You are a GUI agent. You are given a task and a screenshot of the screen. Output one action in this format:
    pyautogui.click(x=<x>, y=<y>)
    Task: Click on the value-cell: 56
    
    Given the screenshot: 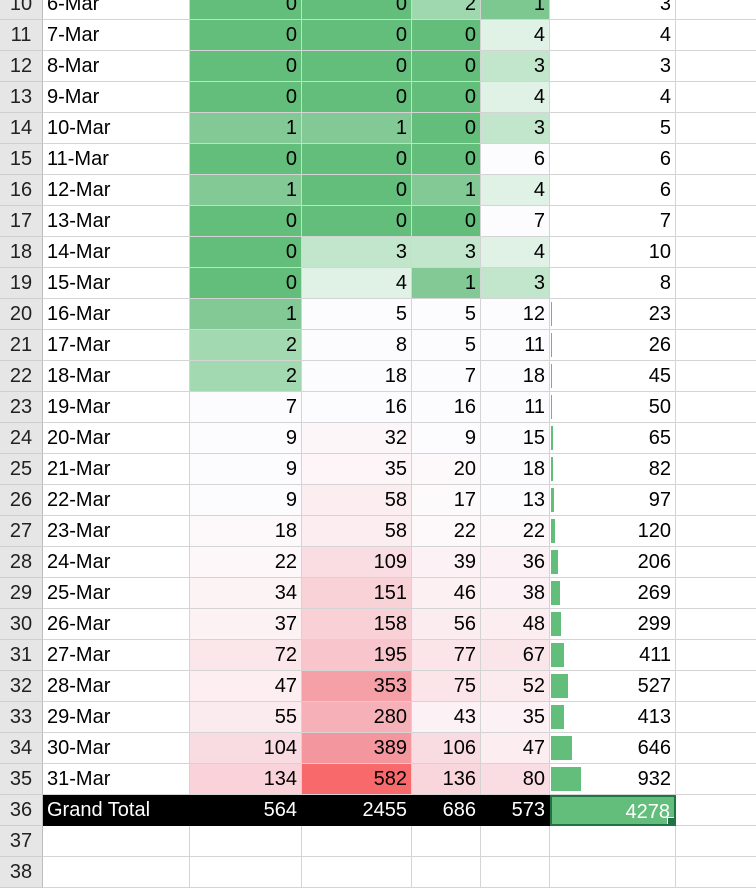 What is the action you would take?
    pyautogui.click(x=446, y=624)
    